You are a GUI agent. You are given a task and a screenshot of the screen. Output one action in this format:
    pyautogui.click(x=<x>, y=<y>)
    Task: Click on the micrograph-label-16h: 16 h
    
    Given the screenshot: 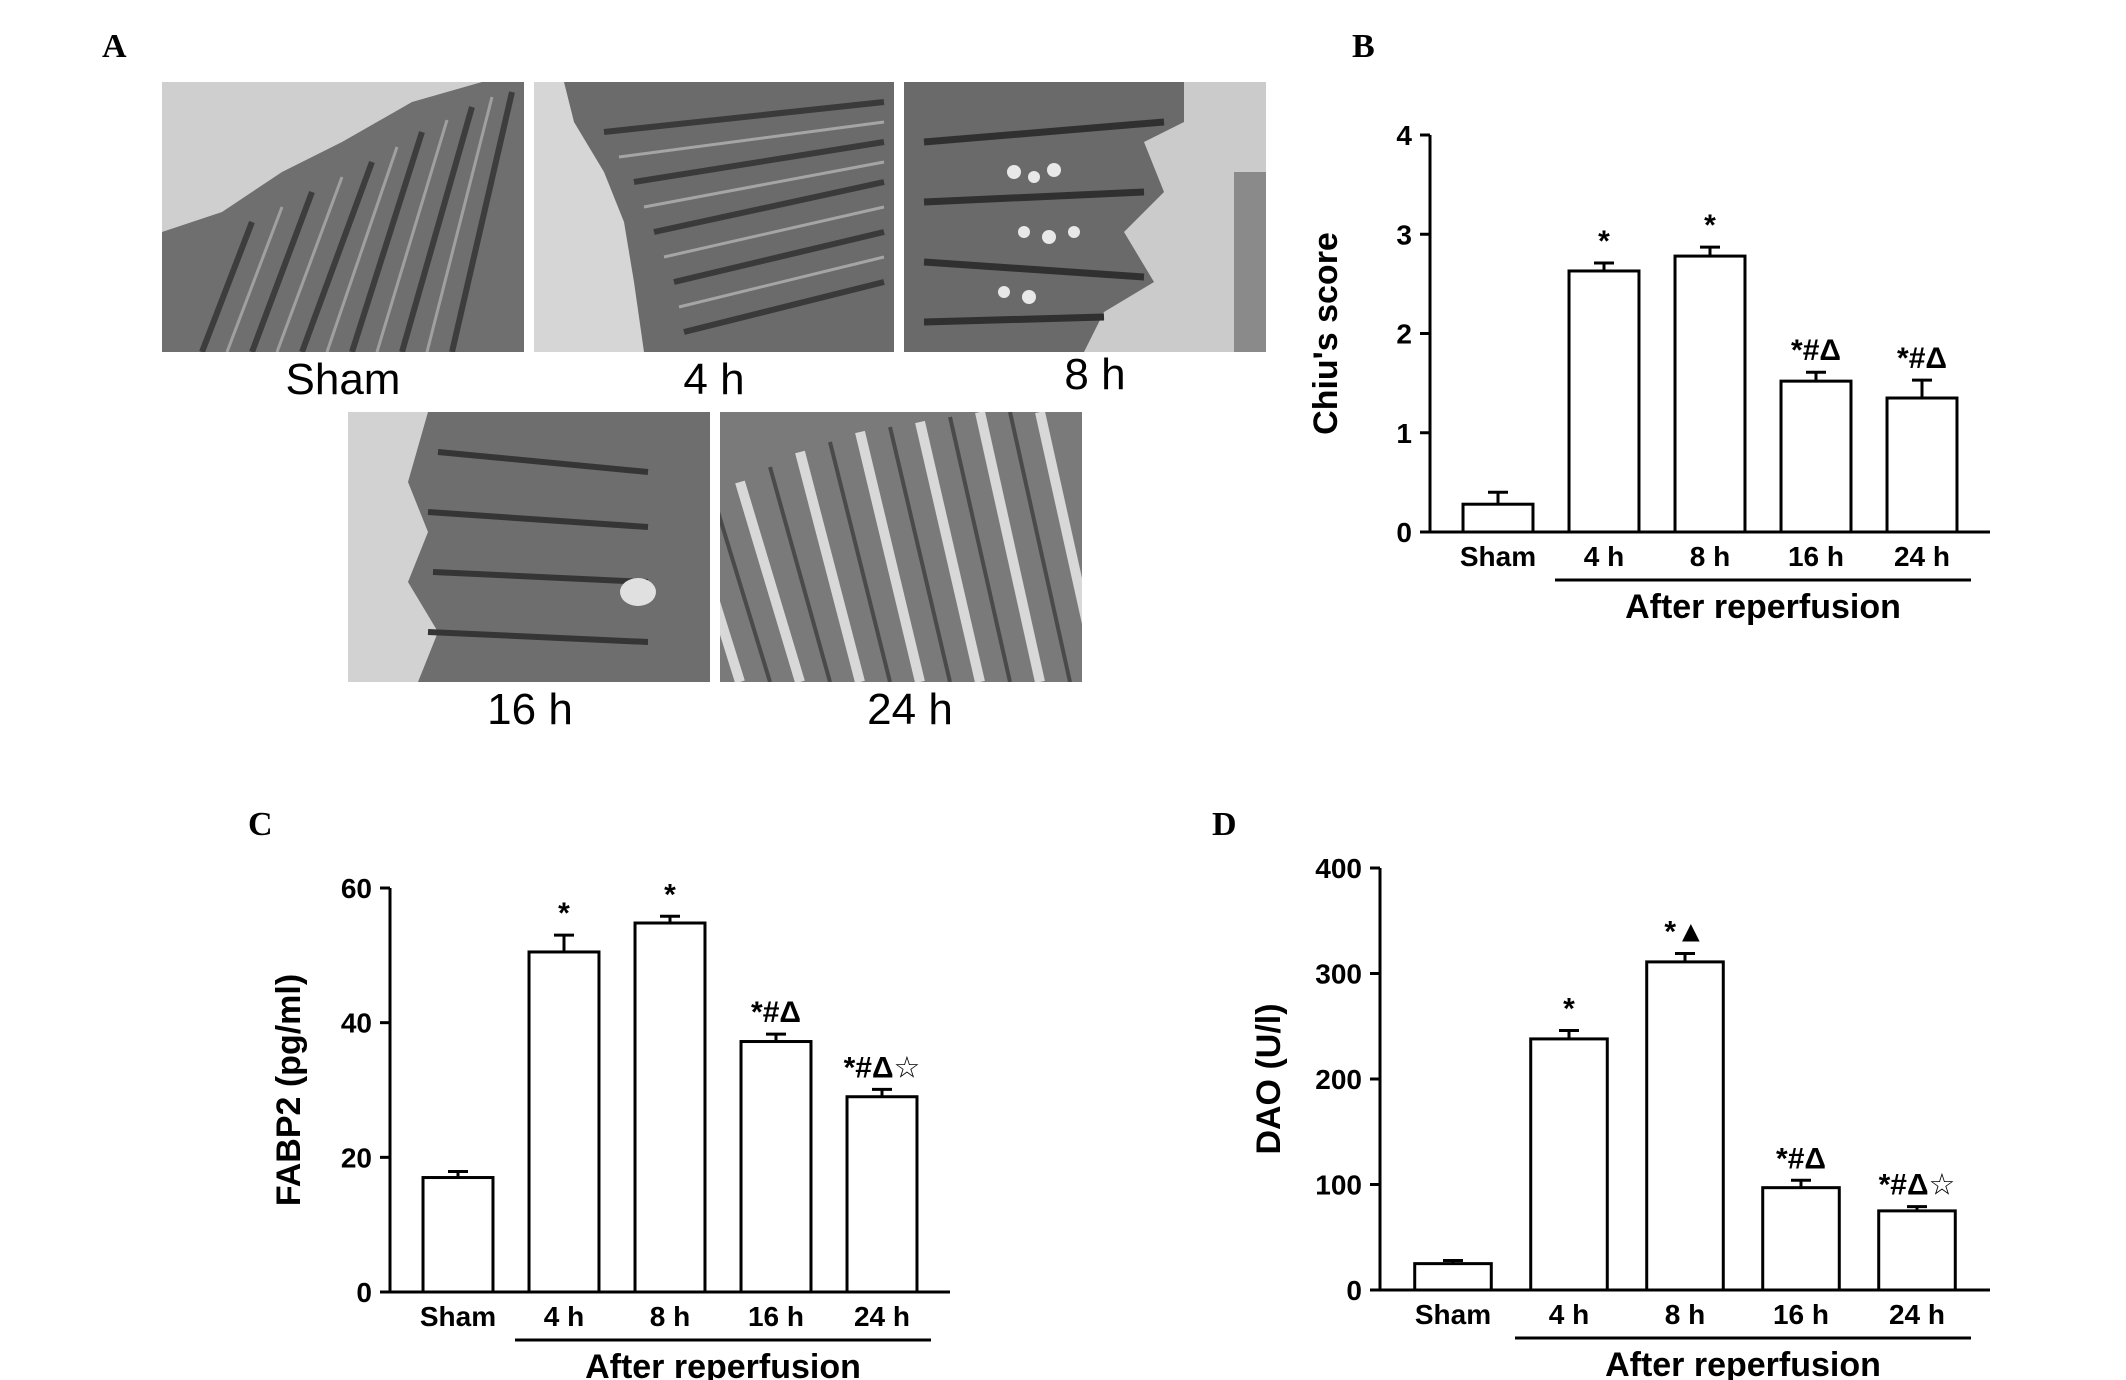 What is the action you would take?
    pyautogui.click(x=530, y=709)
    